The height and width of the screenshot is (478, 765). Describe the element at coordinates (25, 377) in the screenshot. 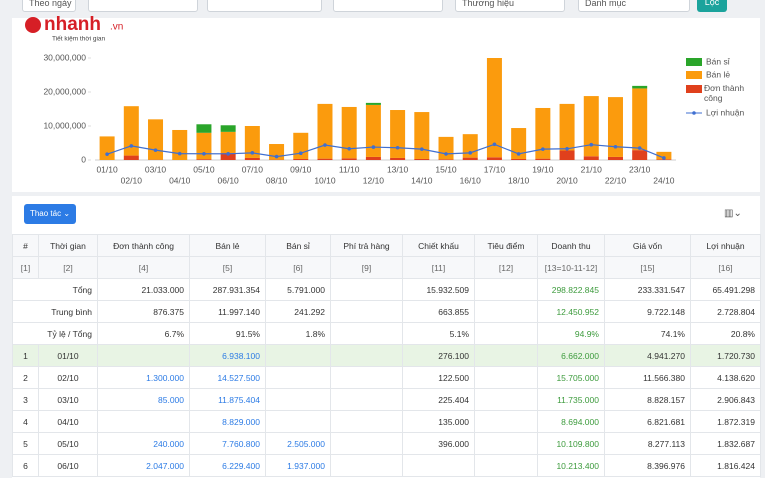

I see `cell: 2` at that location.